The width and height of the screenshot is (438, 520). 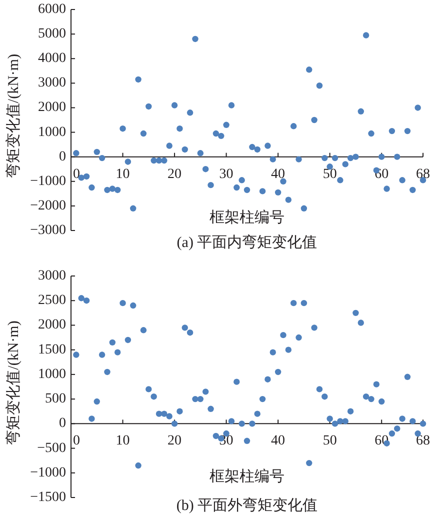 What do you see at coordinates (52, 350) in the screenshot?
I see `y-tick-label: 1500` at bounding box center [52, 350].